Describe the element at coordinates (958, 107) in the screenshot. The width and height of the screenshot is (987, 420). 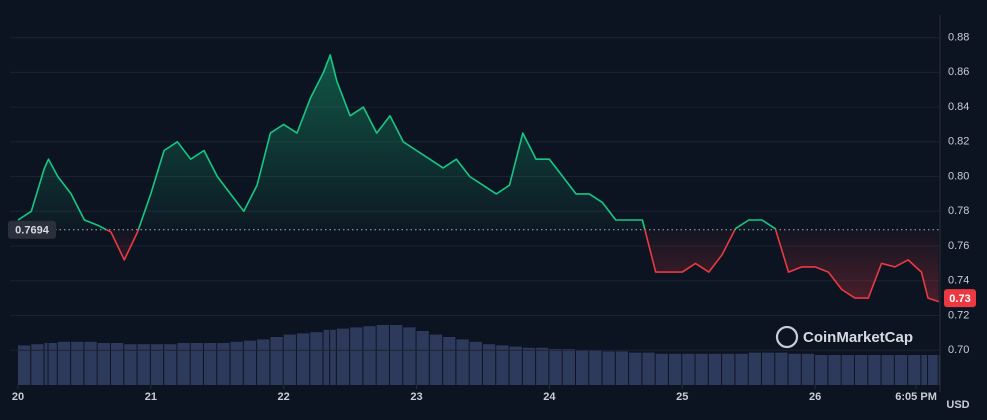
I see `y-tick-label: 0.84` at that location.